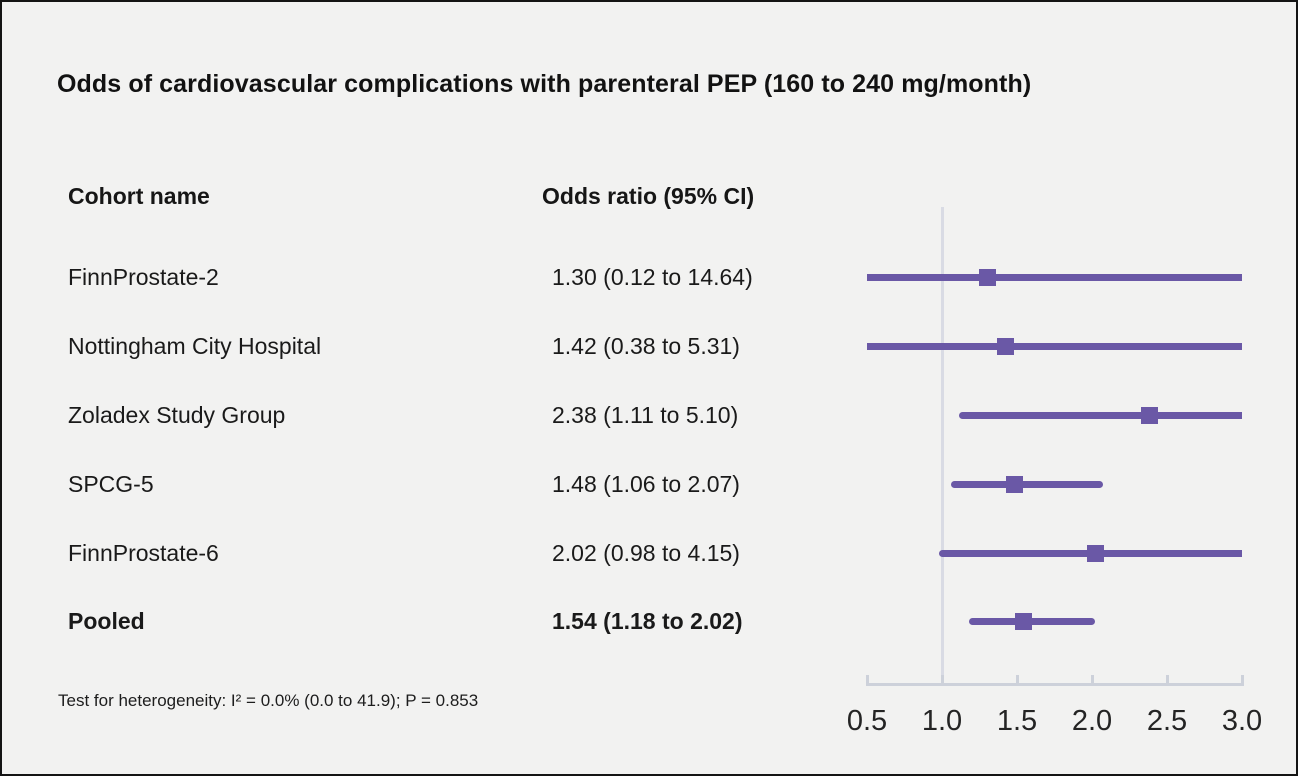 The image size is (1298, 776). I want to click on or-value-label: 1.48 (1.06 to 2.07), so click(646, 484).